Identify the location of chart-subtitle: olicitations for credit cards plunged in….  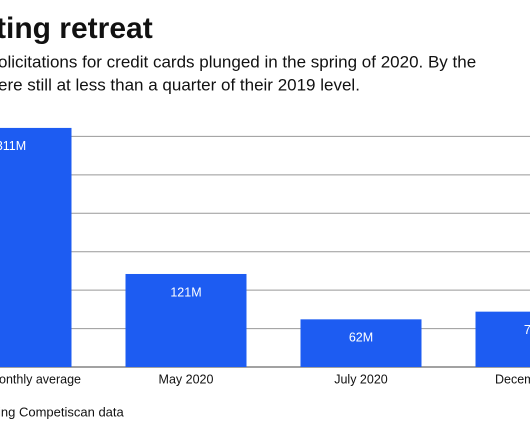
(238, 61).